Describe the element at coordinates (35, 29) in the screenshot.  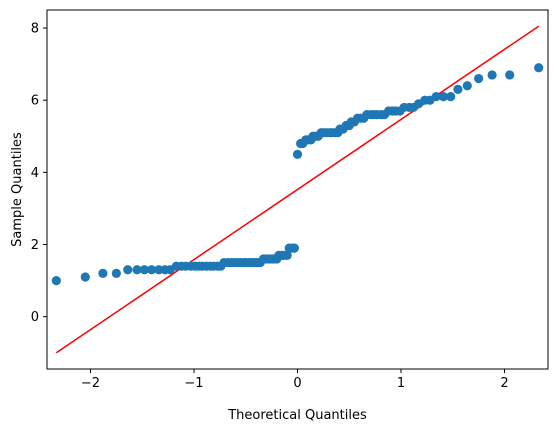
I see `y-tick-label: 8` at that location.